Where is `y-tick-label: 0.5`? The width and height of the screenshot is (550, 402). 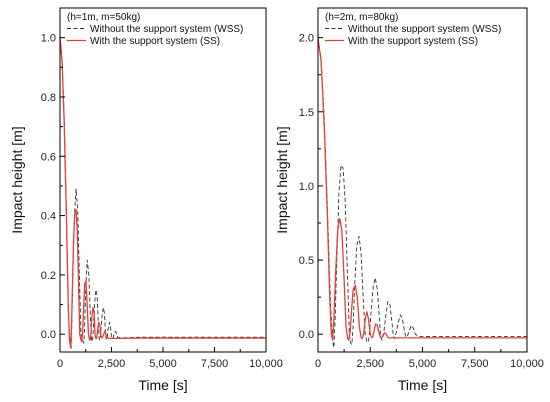 y-tick-label: 0.5 is located at coordinates (306, 261).